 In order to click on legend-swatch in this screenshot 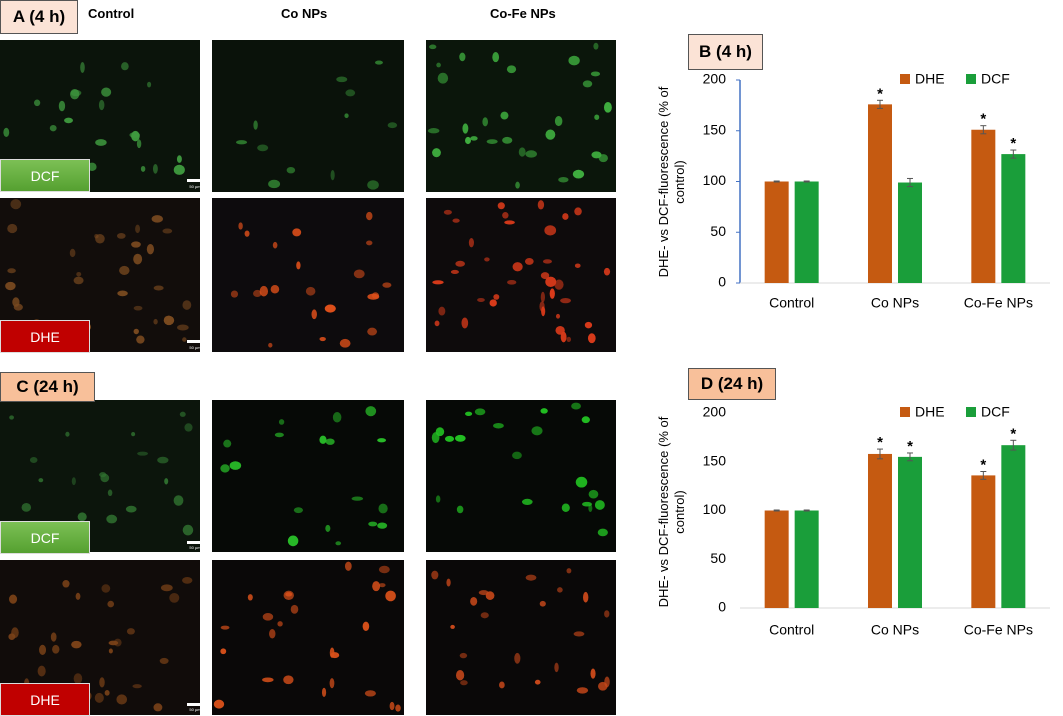, I will do `click(905, 412)`.